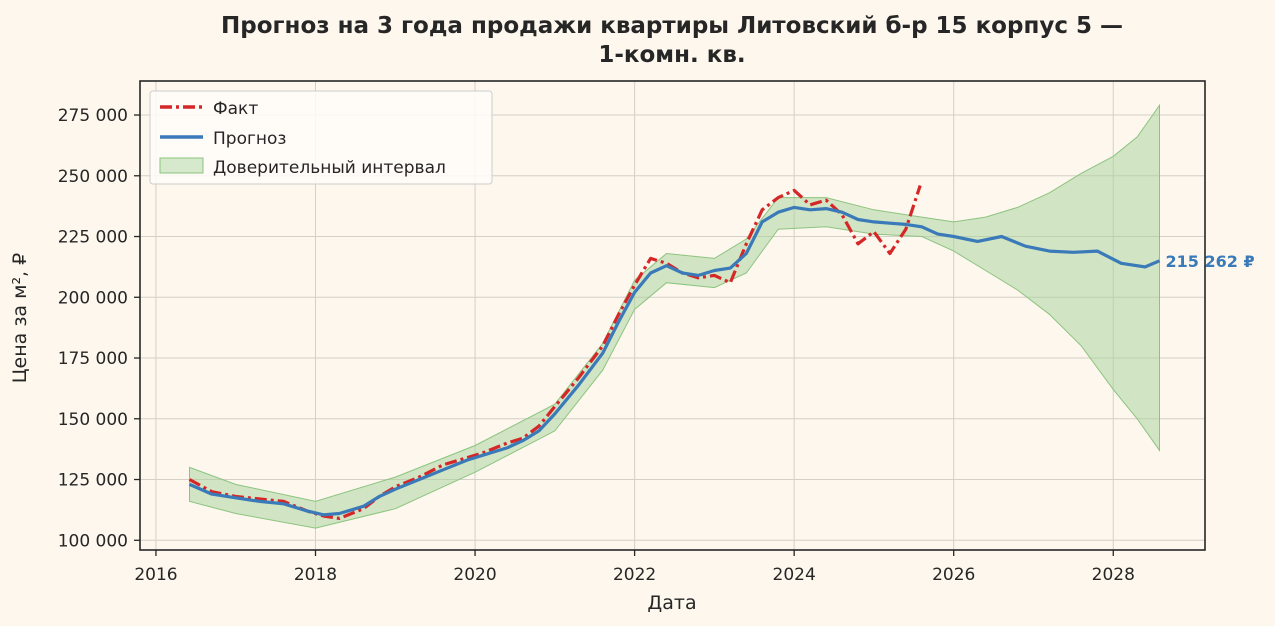 The width and height of the screenshot is (1275, 626). What do you see at coordinates (93, 541) in the screenshot?
I see `y-tick-label: 100 000` at bounding box center [93, 541].